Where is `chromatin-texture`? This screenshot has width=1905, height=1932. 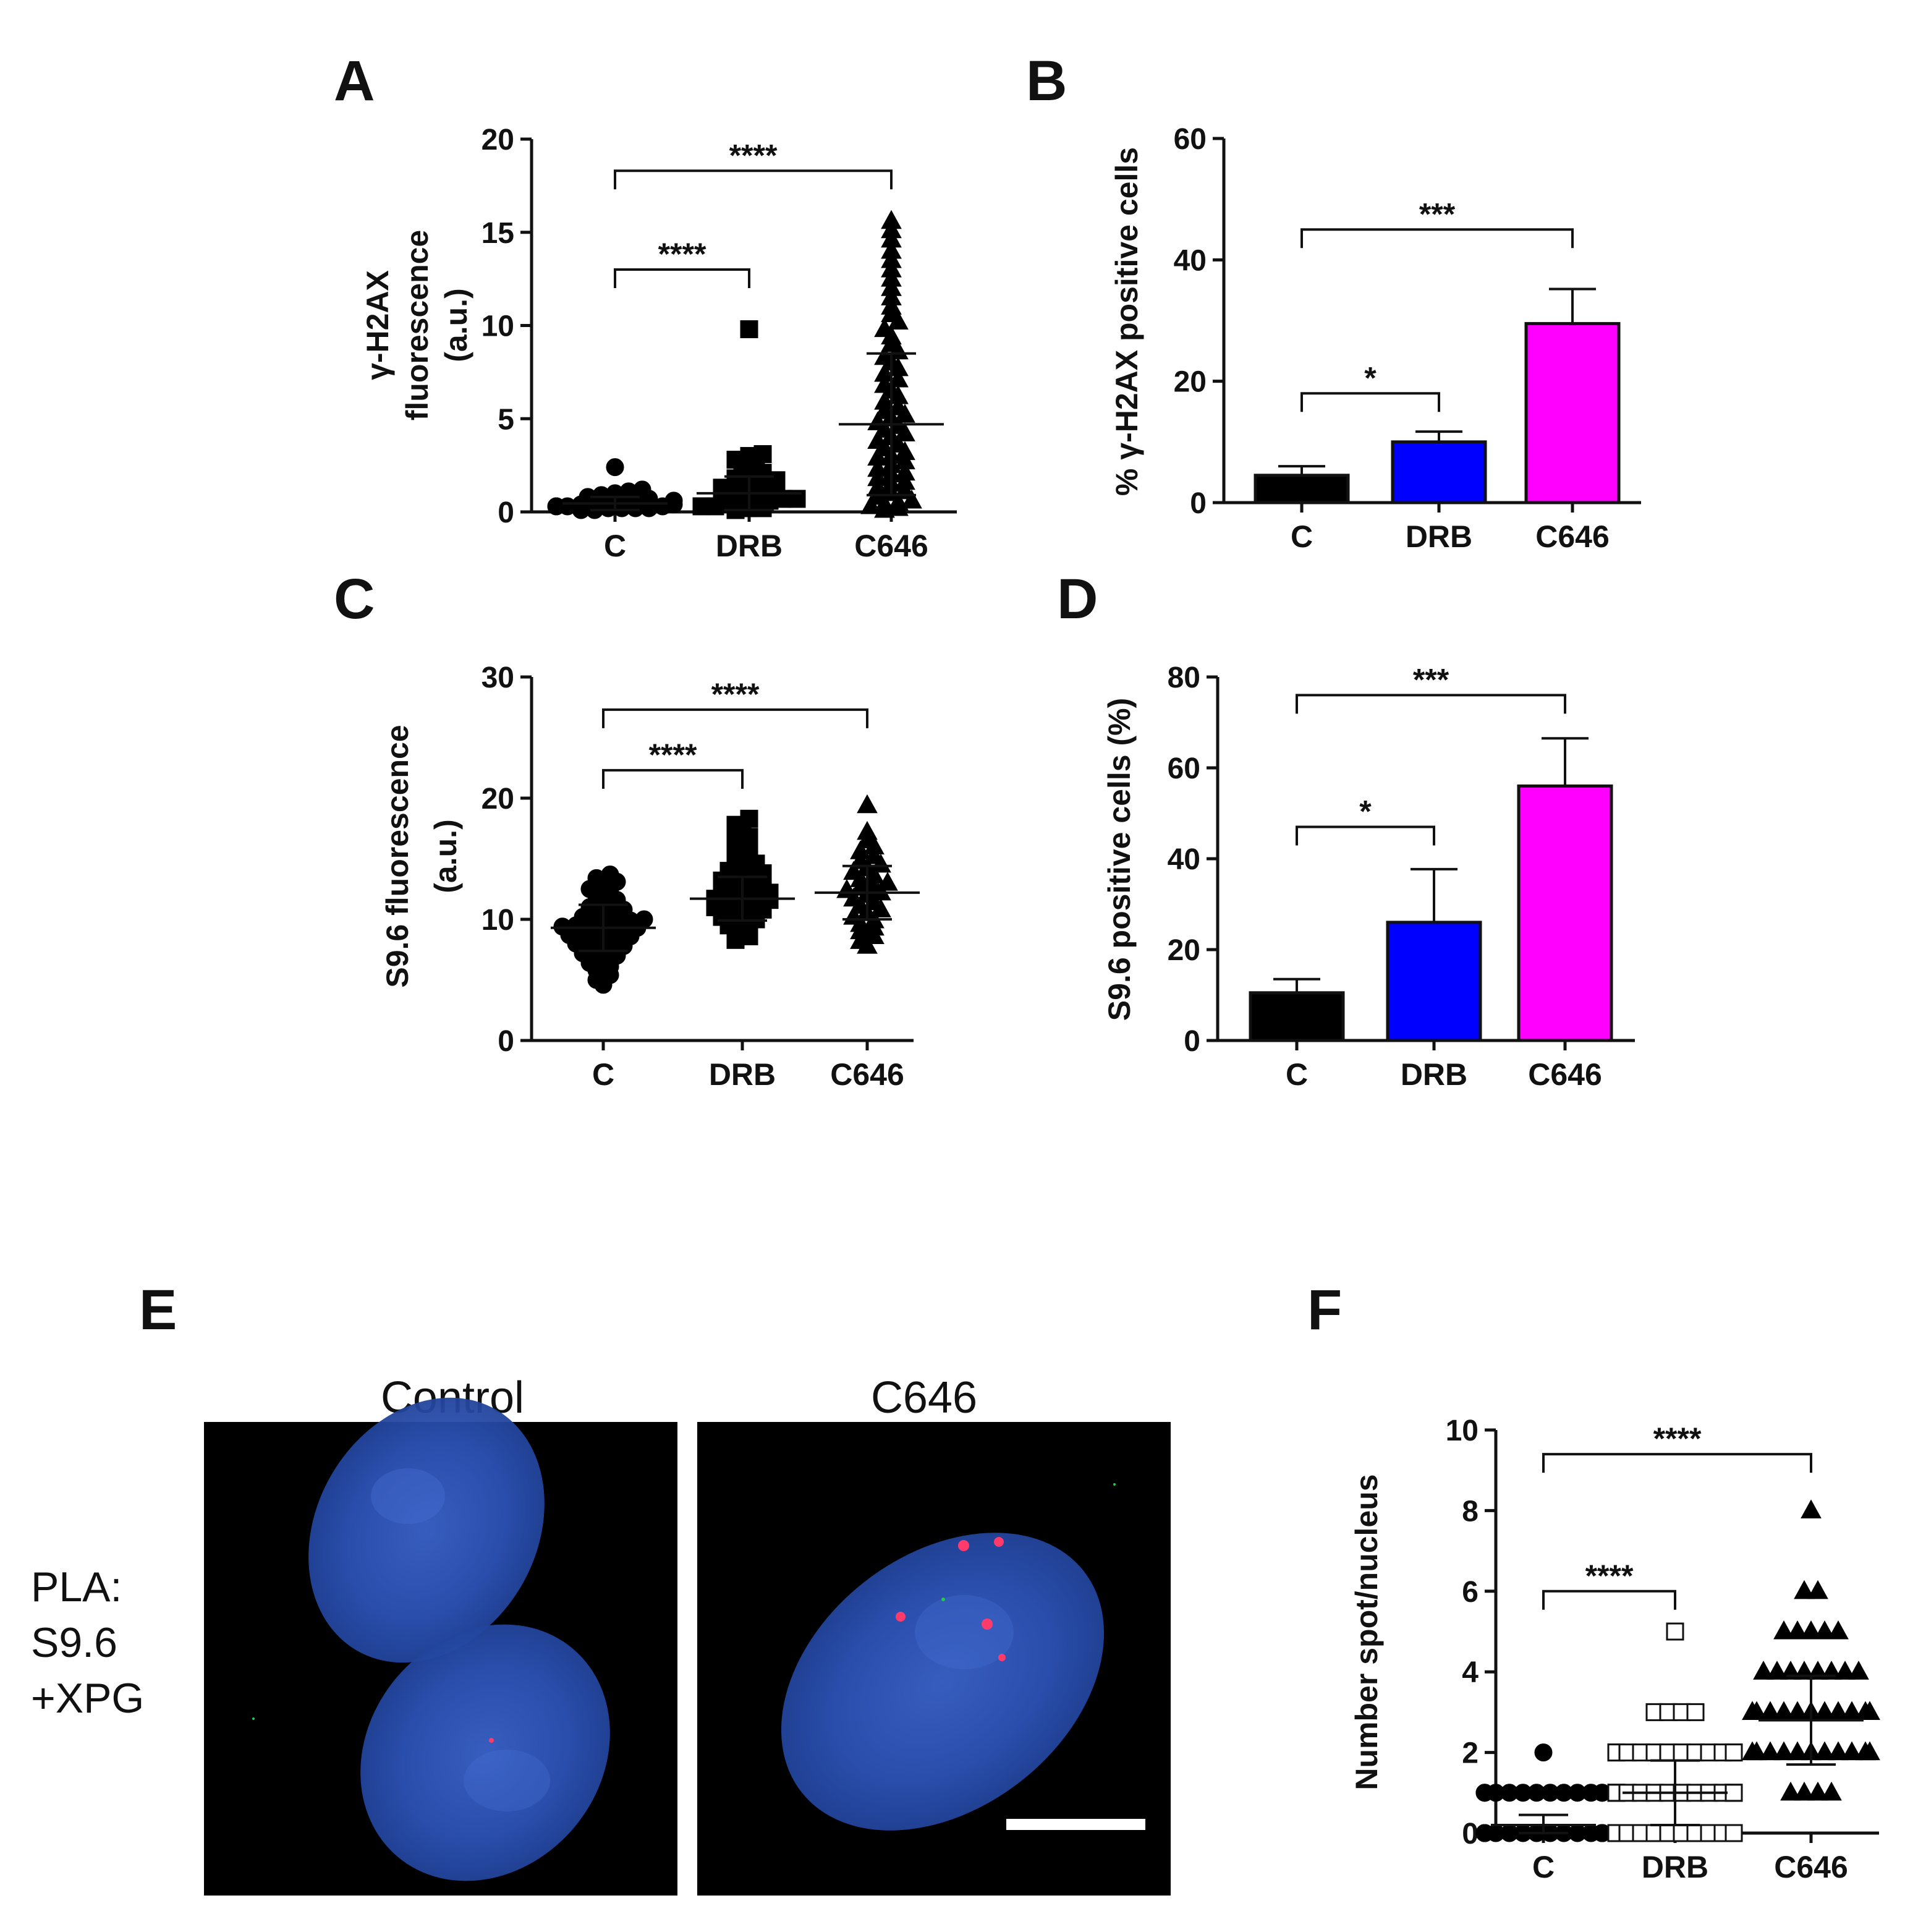 chromatin-texture is located at coordinates (408, 1496).